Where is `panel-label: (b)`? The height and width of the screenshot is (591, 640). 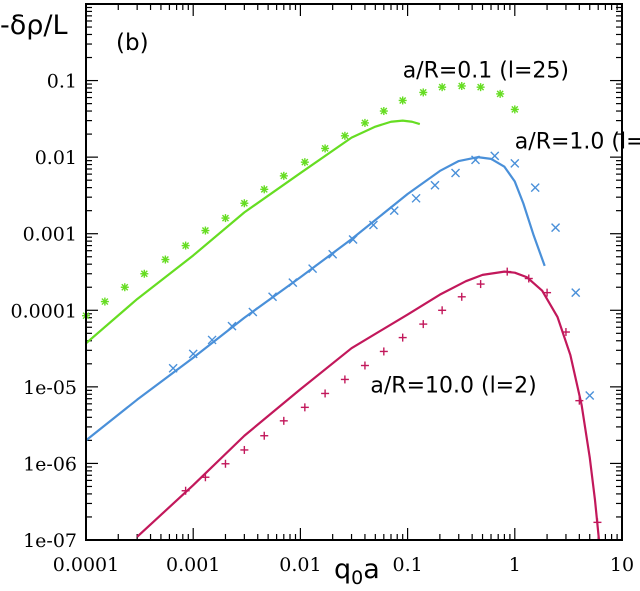 panel-label: (b) is located at coordinates (132, 43).